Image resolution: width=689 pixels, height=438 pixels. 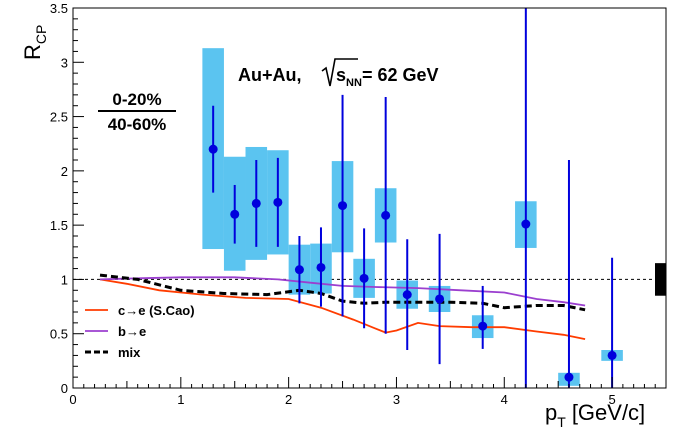 What do you see at coordinates (396, 399) in the screenshot?
I see `x-tick-label: 3` at bounding box center [396, 399].